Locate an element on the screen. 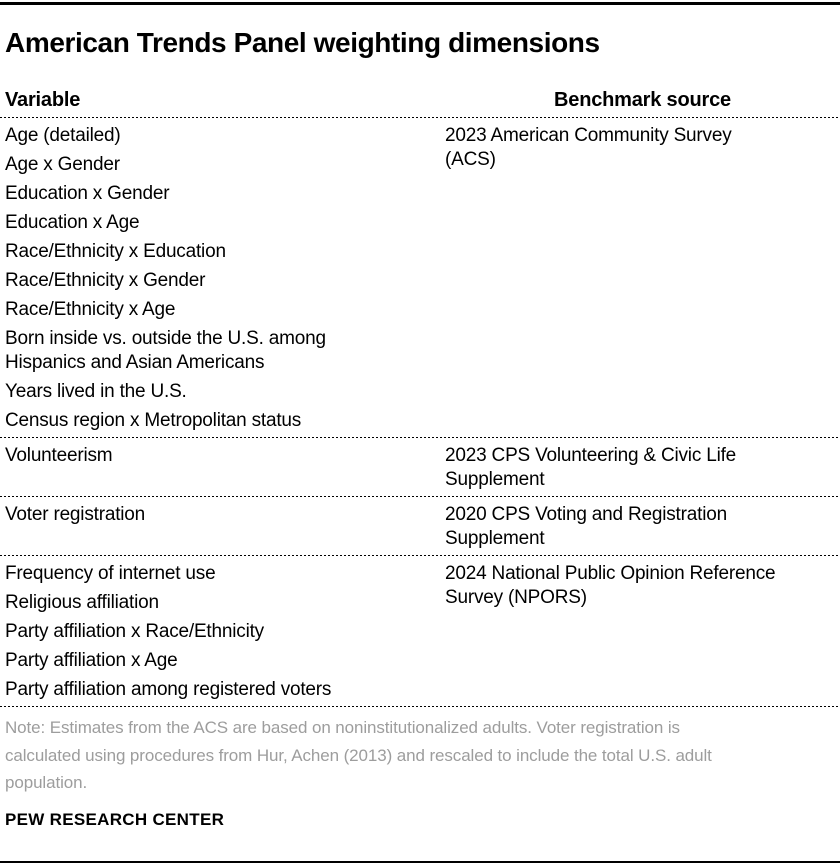 The width and height of the screenshot is (840, 866). bottom-rule is located at coordinates (420, 861).